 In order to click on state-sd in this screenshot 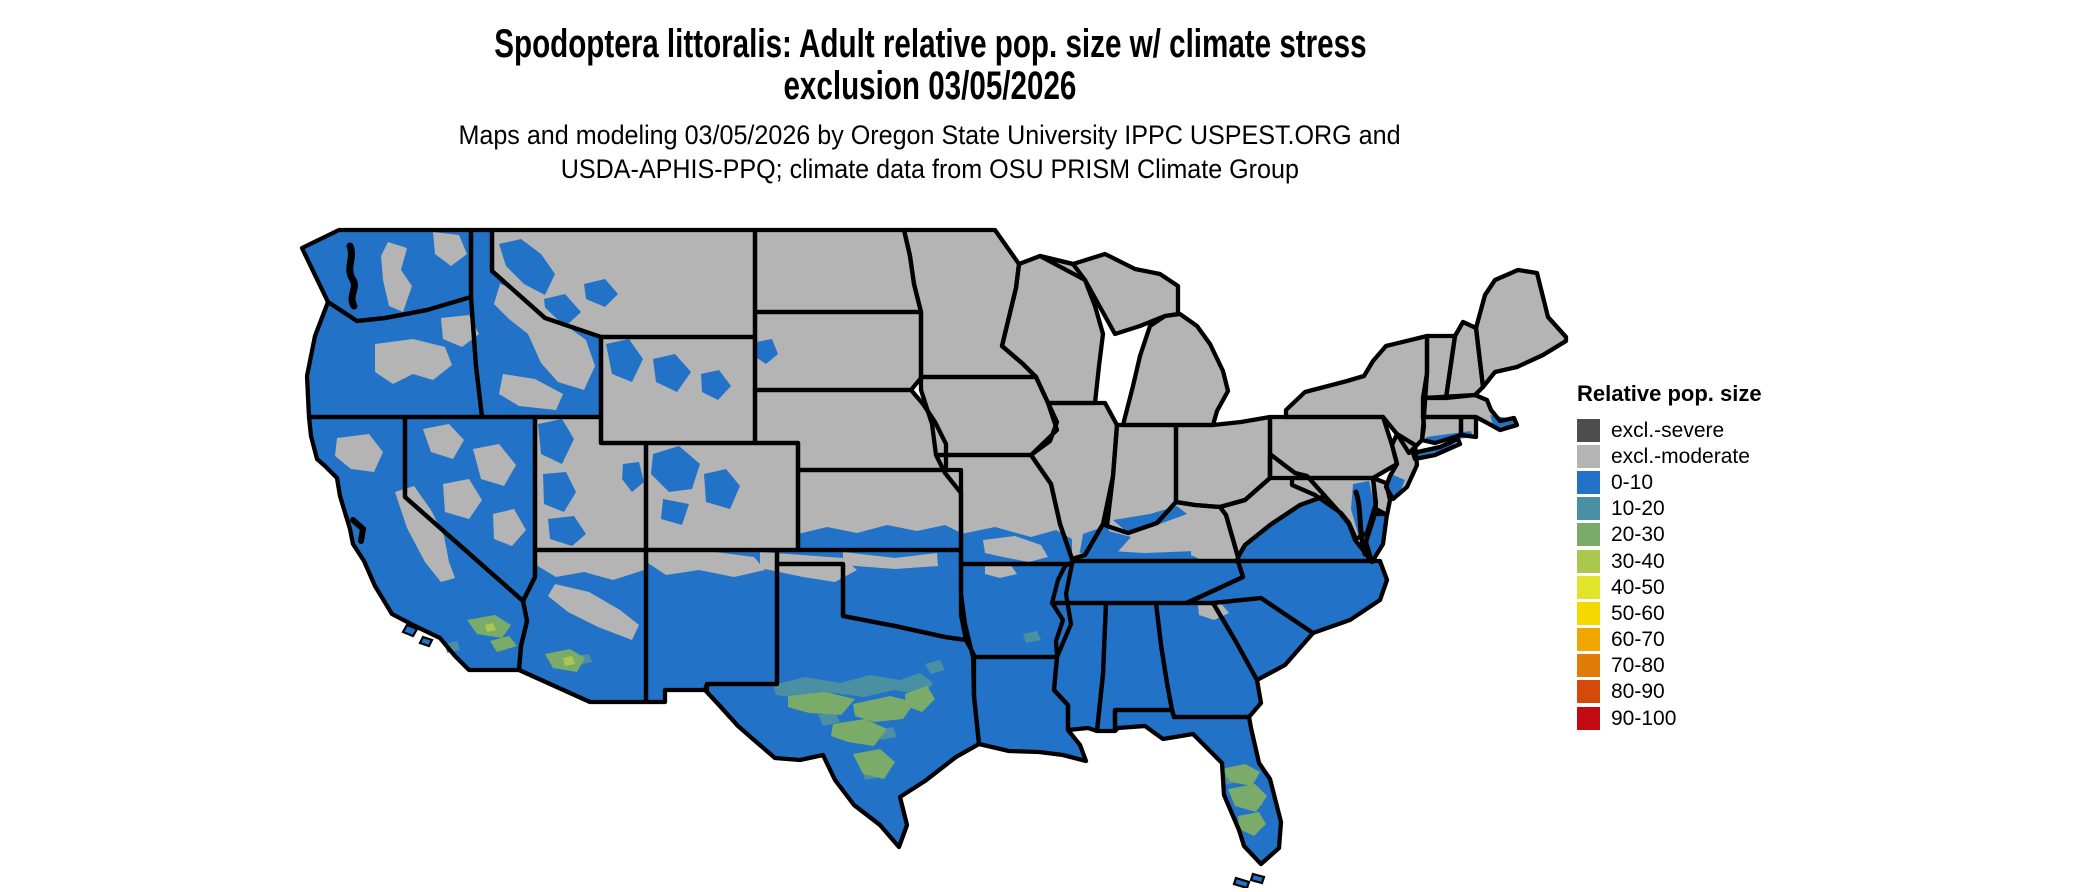, I will do `click(838, 351)`.